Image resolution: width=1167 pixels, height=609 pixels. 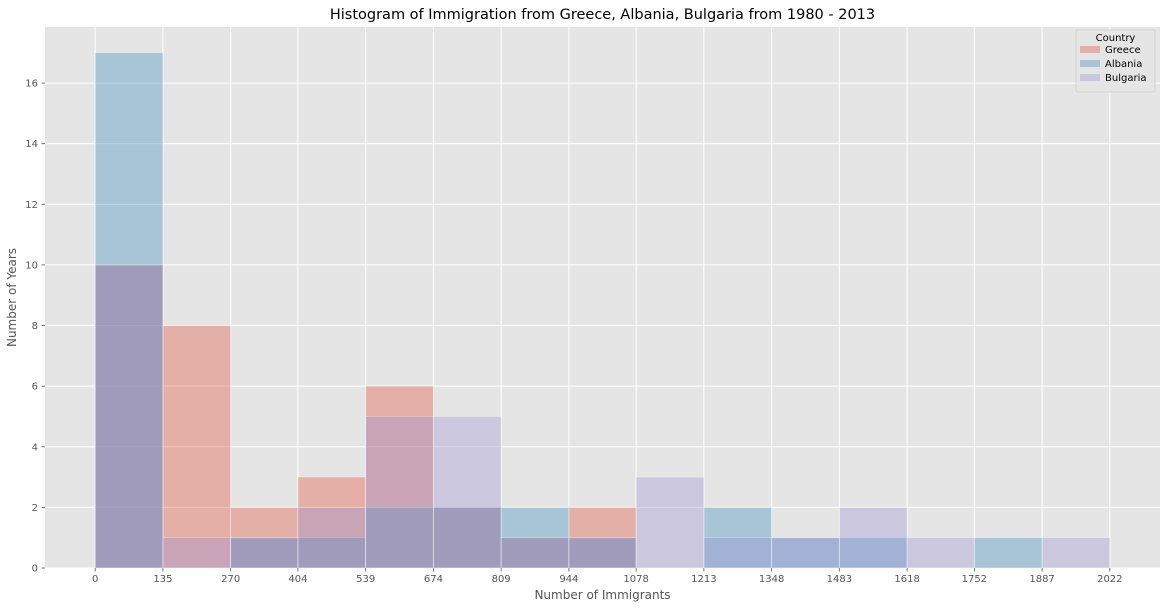 What do you see at coordinates (906, 579) in the screenshot?
I see `x-tick-label: 1618` at bounding box center [906, 579].